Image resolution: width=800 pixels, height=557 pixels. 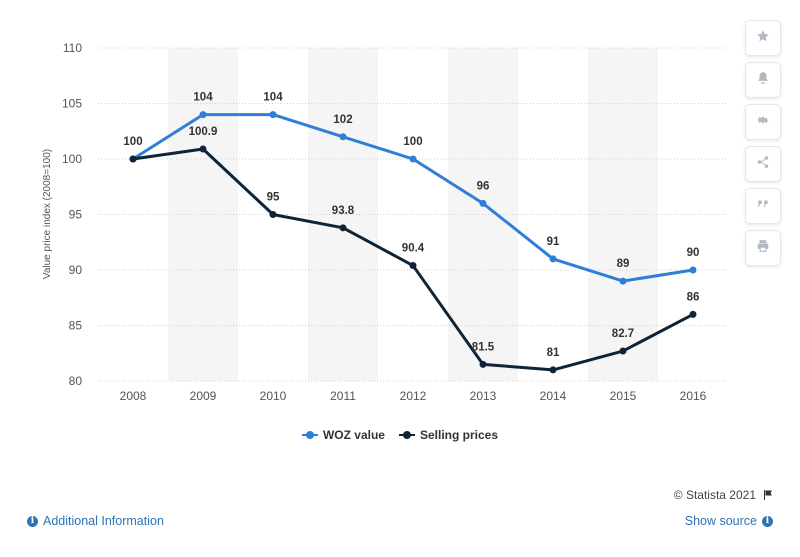 I want to click on data-label: 96, so click(x=483, y=186).